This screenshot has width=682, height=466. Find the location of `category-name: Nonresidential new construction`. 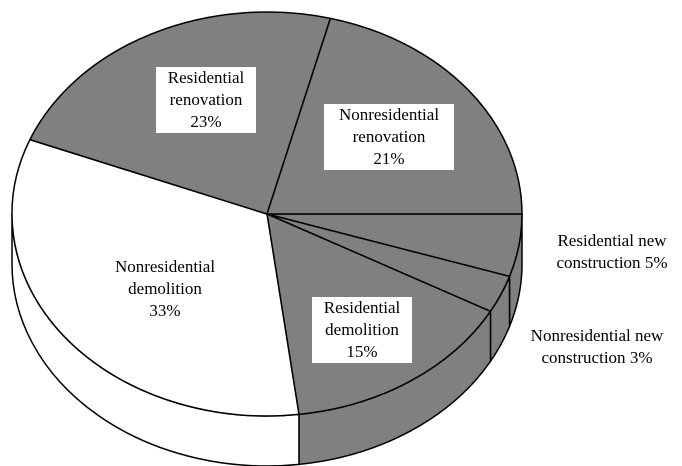

category-name: Nonresidential new construction is located at coordinates (597, 346).